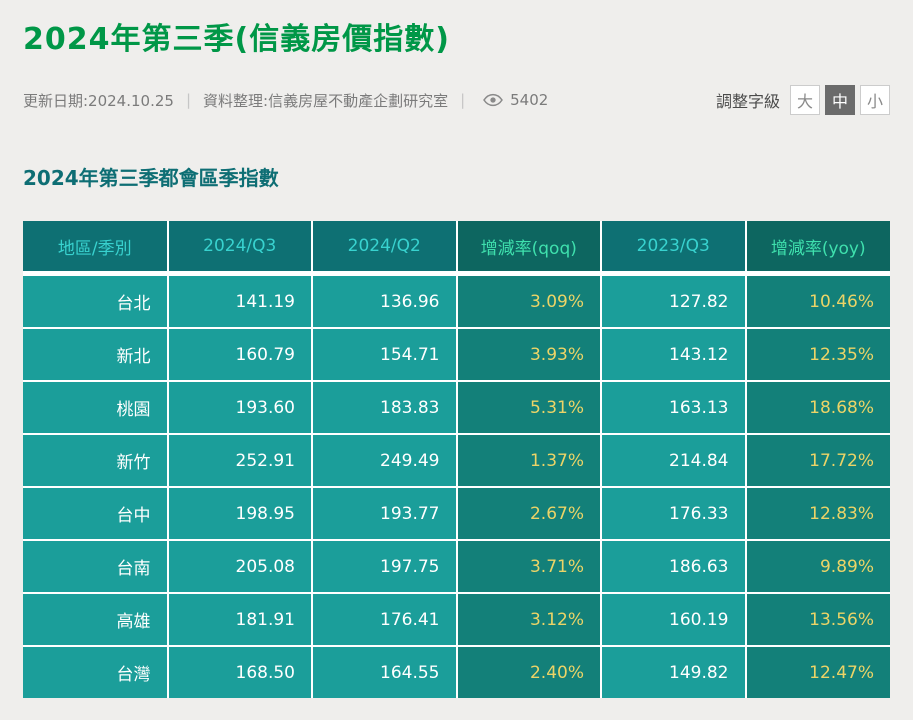  What do you see at coordinates (95, 407) in the screenshot?
I see `cell-region: 桃園` at bounding box center [95, 407].